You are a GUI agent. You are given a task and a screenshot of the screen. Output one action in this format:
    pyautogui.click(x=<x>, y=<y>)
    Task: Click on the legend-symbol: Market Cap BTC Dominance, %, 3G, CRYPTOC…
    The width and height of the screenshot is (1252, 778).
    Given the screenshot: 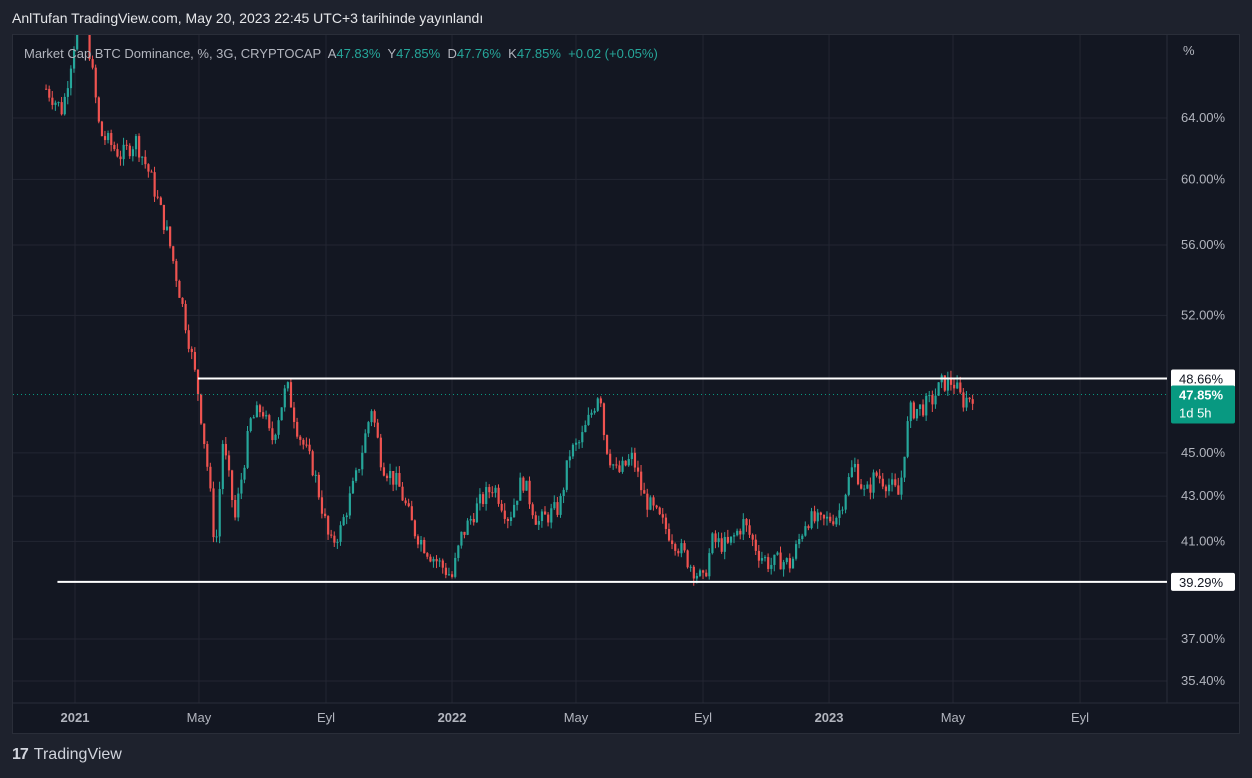 What is the action you would take?
    pyautogui.click(x=173, y=53)
    